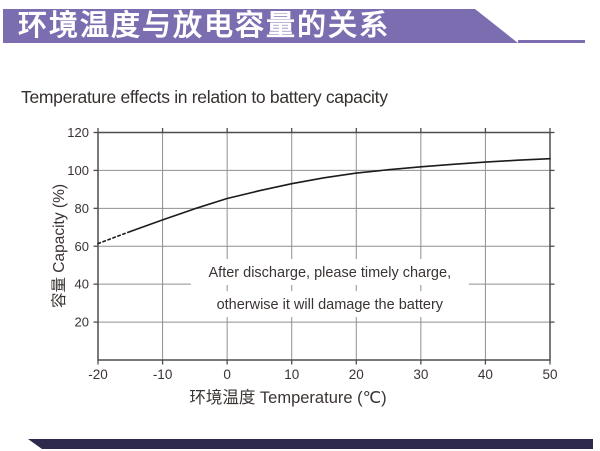 The height and width of the screenshot is (451, 600). What do you see at coordinates (82, 322) in the screenshot?
I see `y-tick-label: 20` at bounding box center [82, 322].